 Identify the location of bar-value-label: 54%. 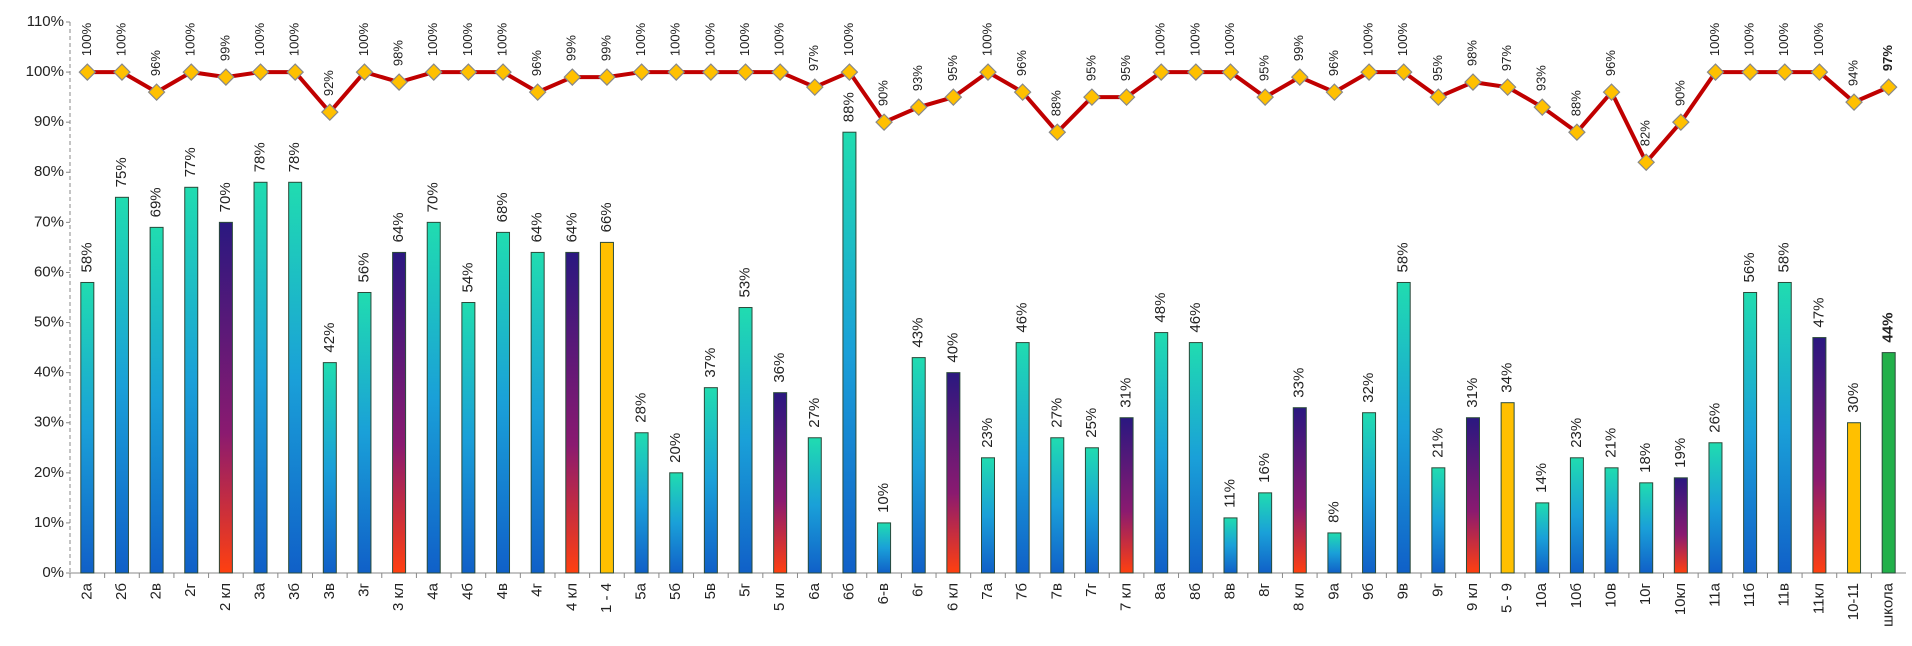
(467, 277).